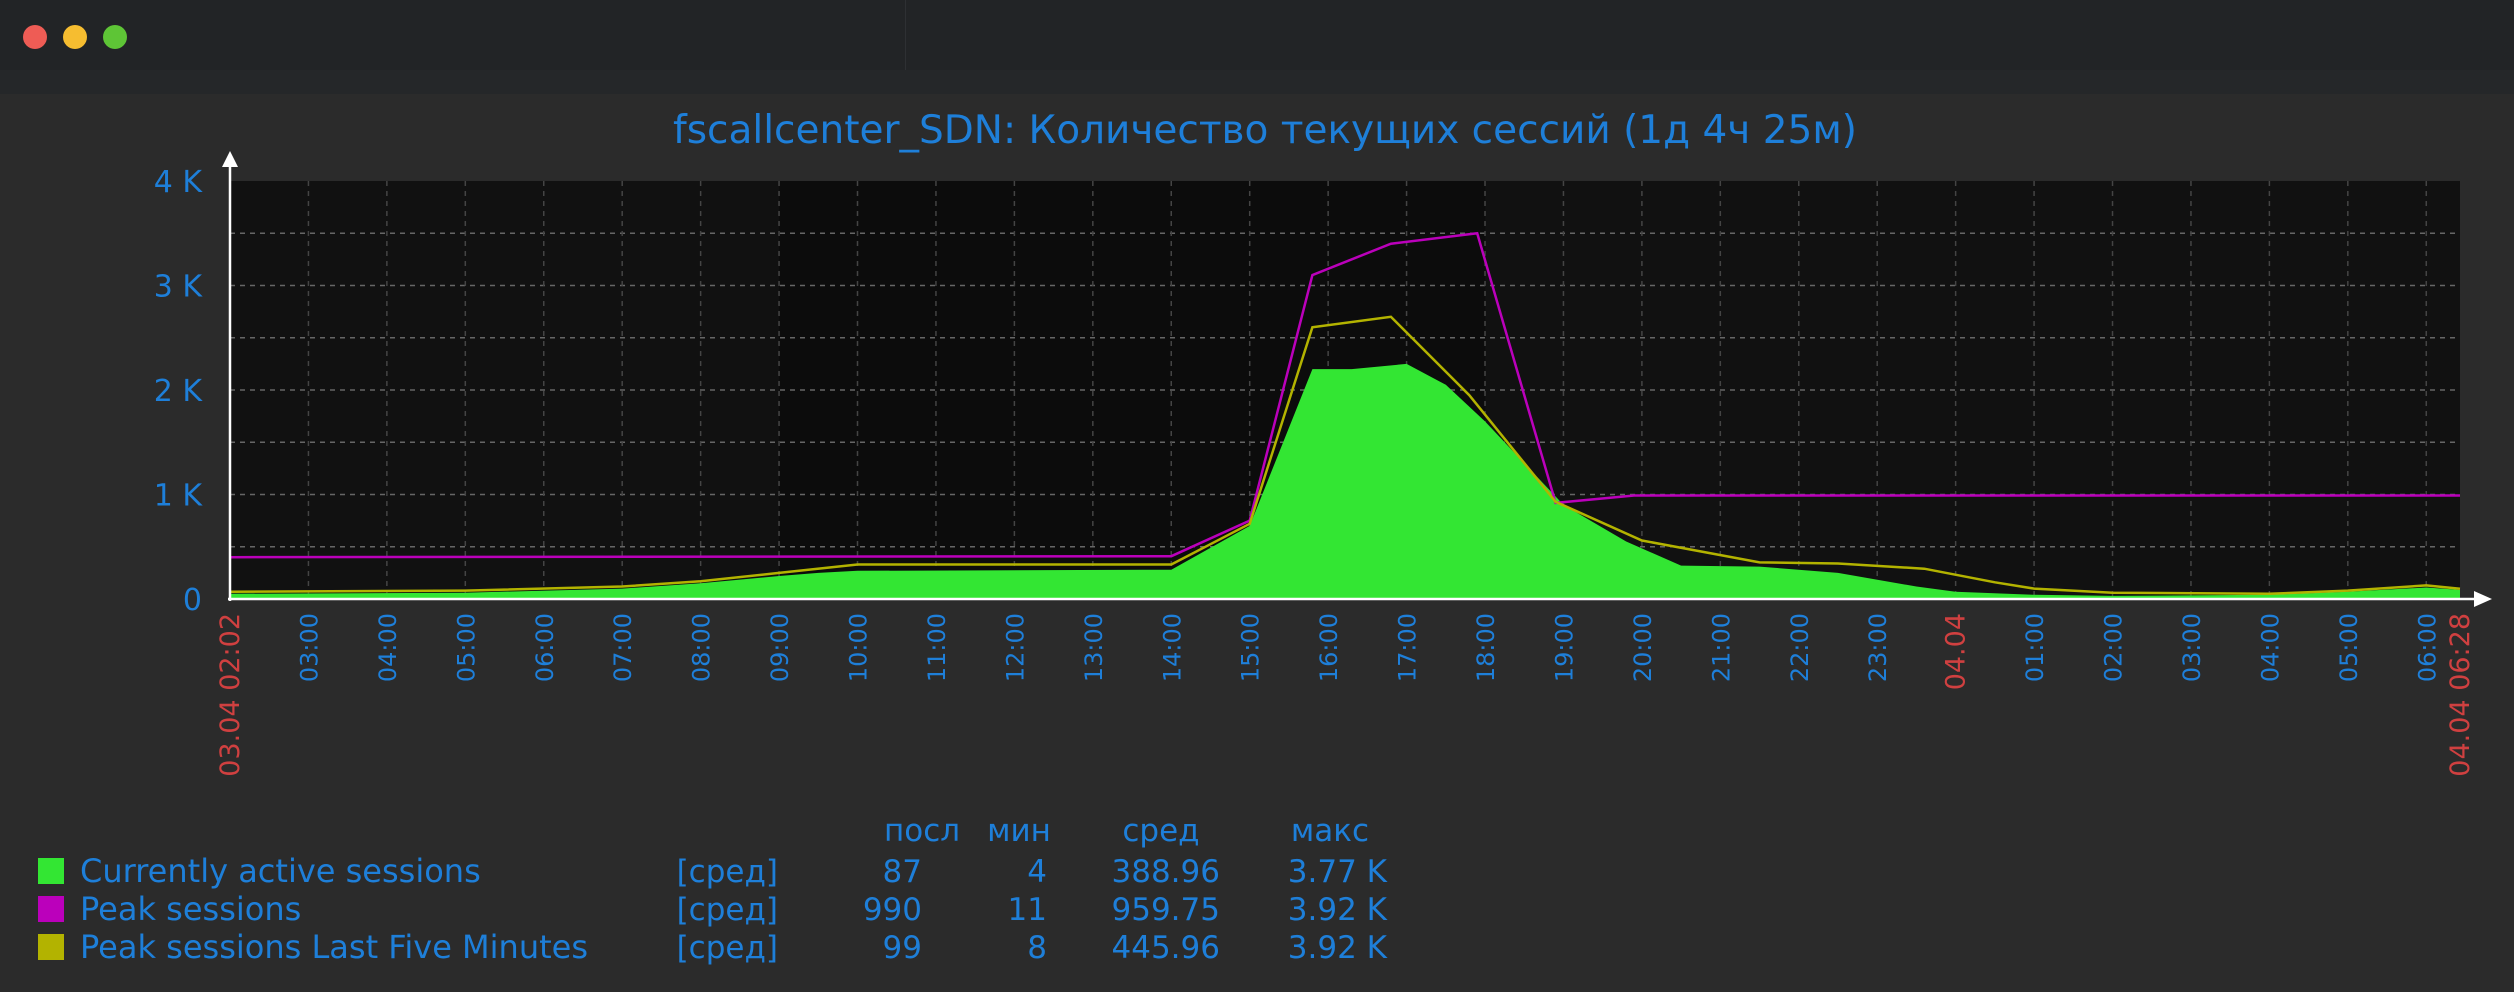 The width and height of the screenshot is (2514, 992). What do you see at coordinates (1166, 948) in the screenshot?
I see `legend-value: 445.96` at bounding box center [1166, 948].